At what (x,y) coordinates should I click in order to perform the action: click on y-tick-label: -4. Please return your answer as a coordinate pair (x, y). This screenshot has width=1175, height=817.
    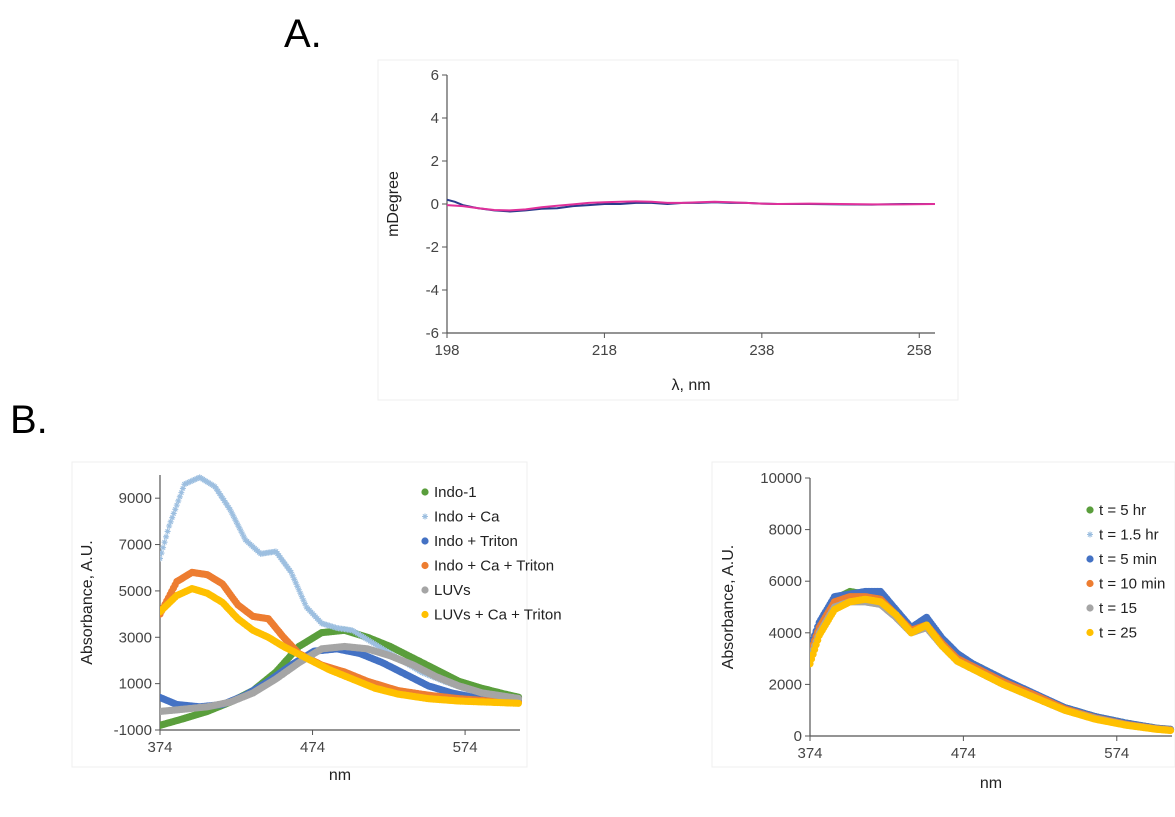
    Looking at the image, I should click on (432, 290).